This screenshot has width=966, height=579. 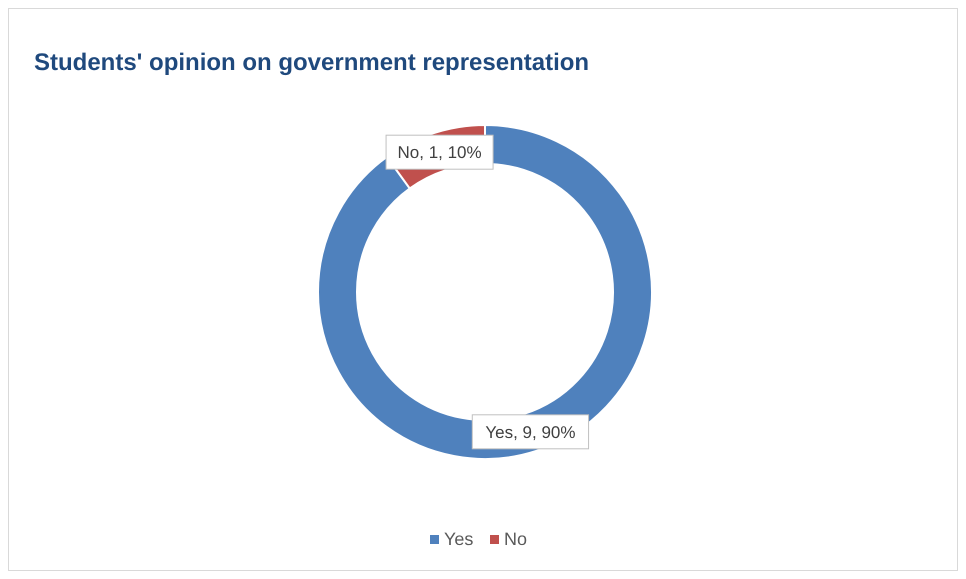 What do you see at coordinates (530, 432) in the screenshot?
I see `data-label: Yes, 9, 90%` at bounding box center [530, 432].